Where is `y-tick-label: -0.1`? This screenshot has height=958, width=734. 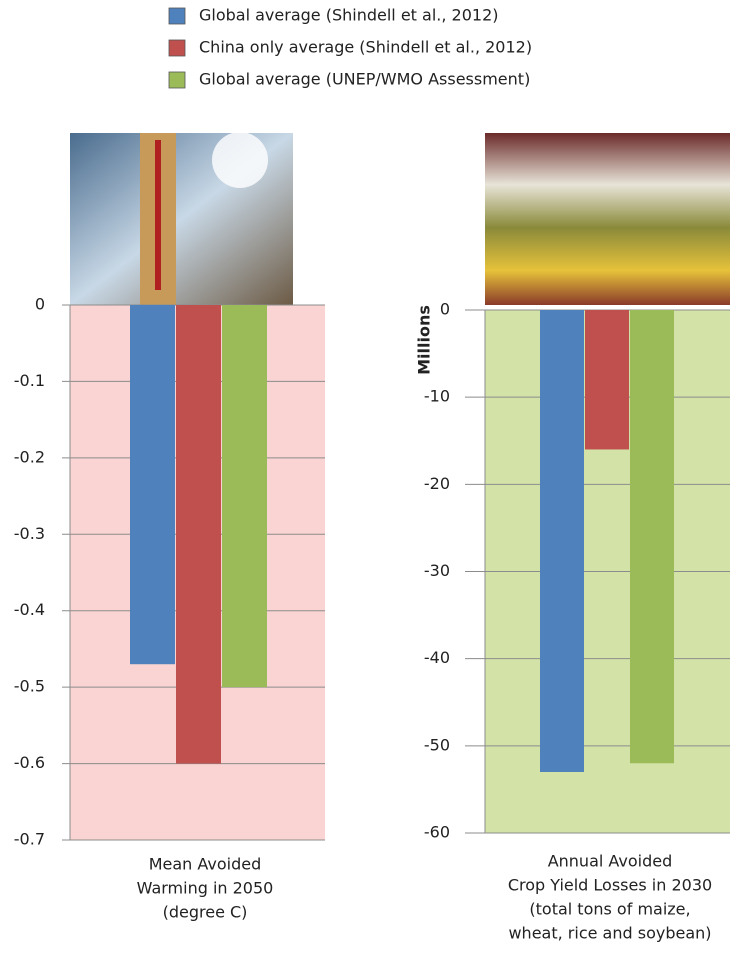 y-tick-label: -0.1 is located at coordinates (29, 380).